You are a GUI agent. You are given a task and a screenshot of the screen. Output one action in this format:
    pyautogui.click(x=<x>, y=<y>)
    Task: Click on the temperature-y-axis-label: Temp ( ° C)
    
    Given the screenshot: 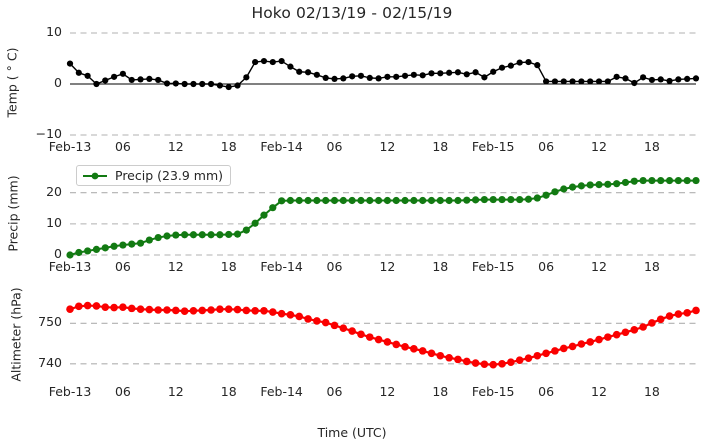 What is the action you would take?
    pyautogui.click(x=12, y=82)
    